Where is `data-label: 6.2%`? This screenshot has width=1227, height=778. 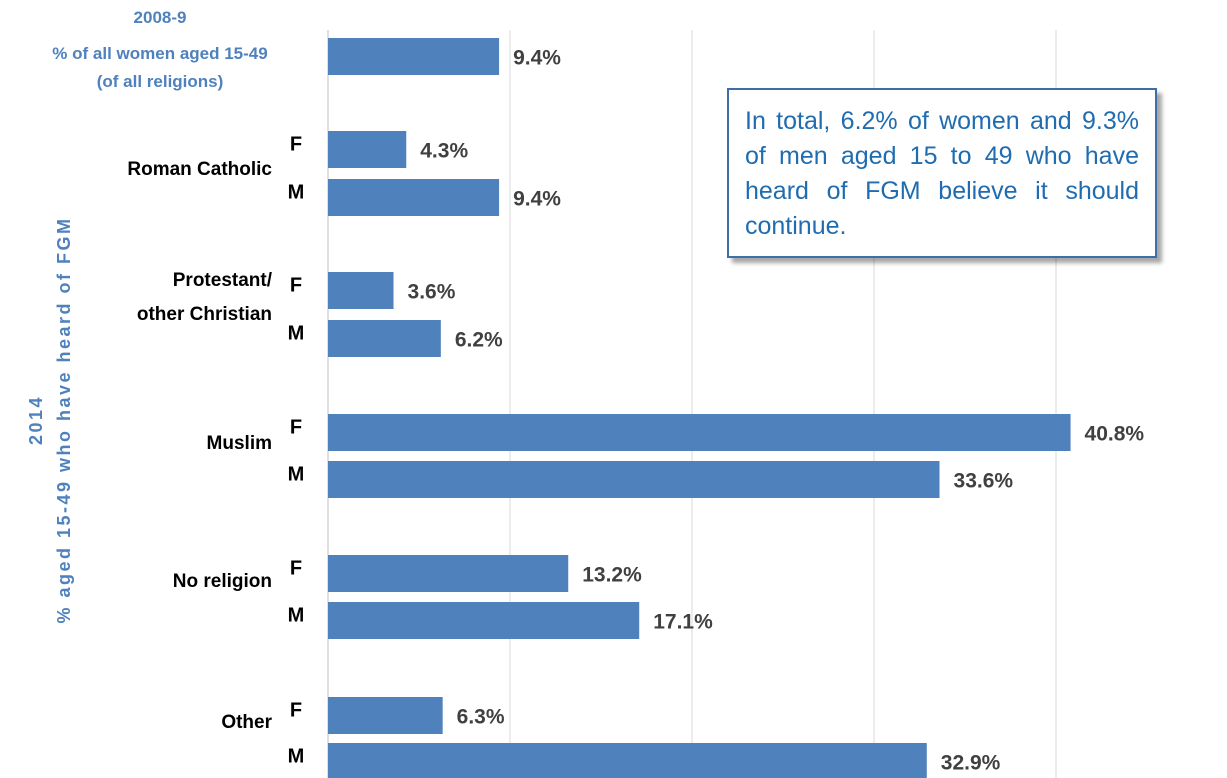
data-label: 6.2% is located at coordinates (479, 340).